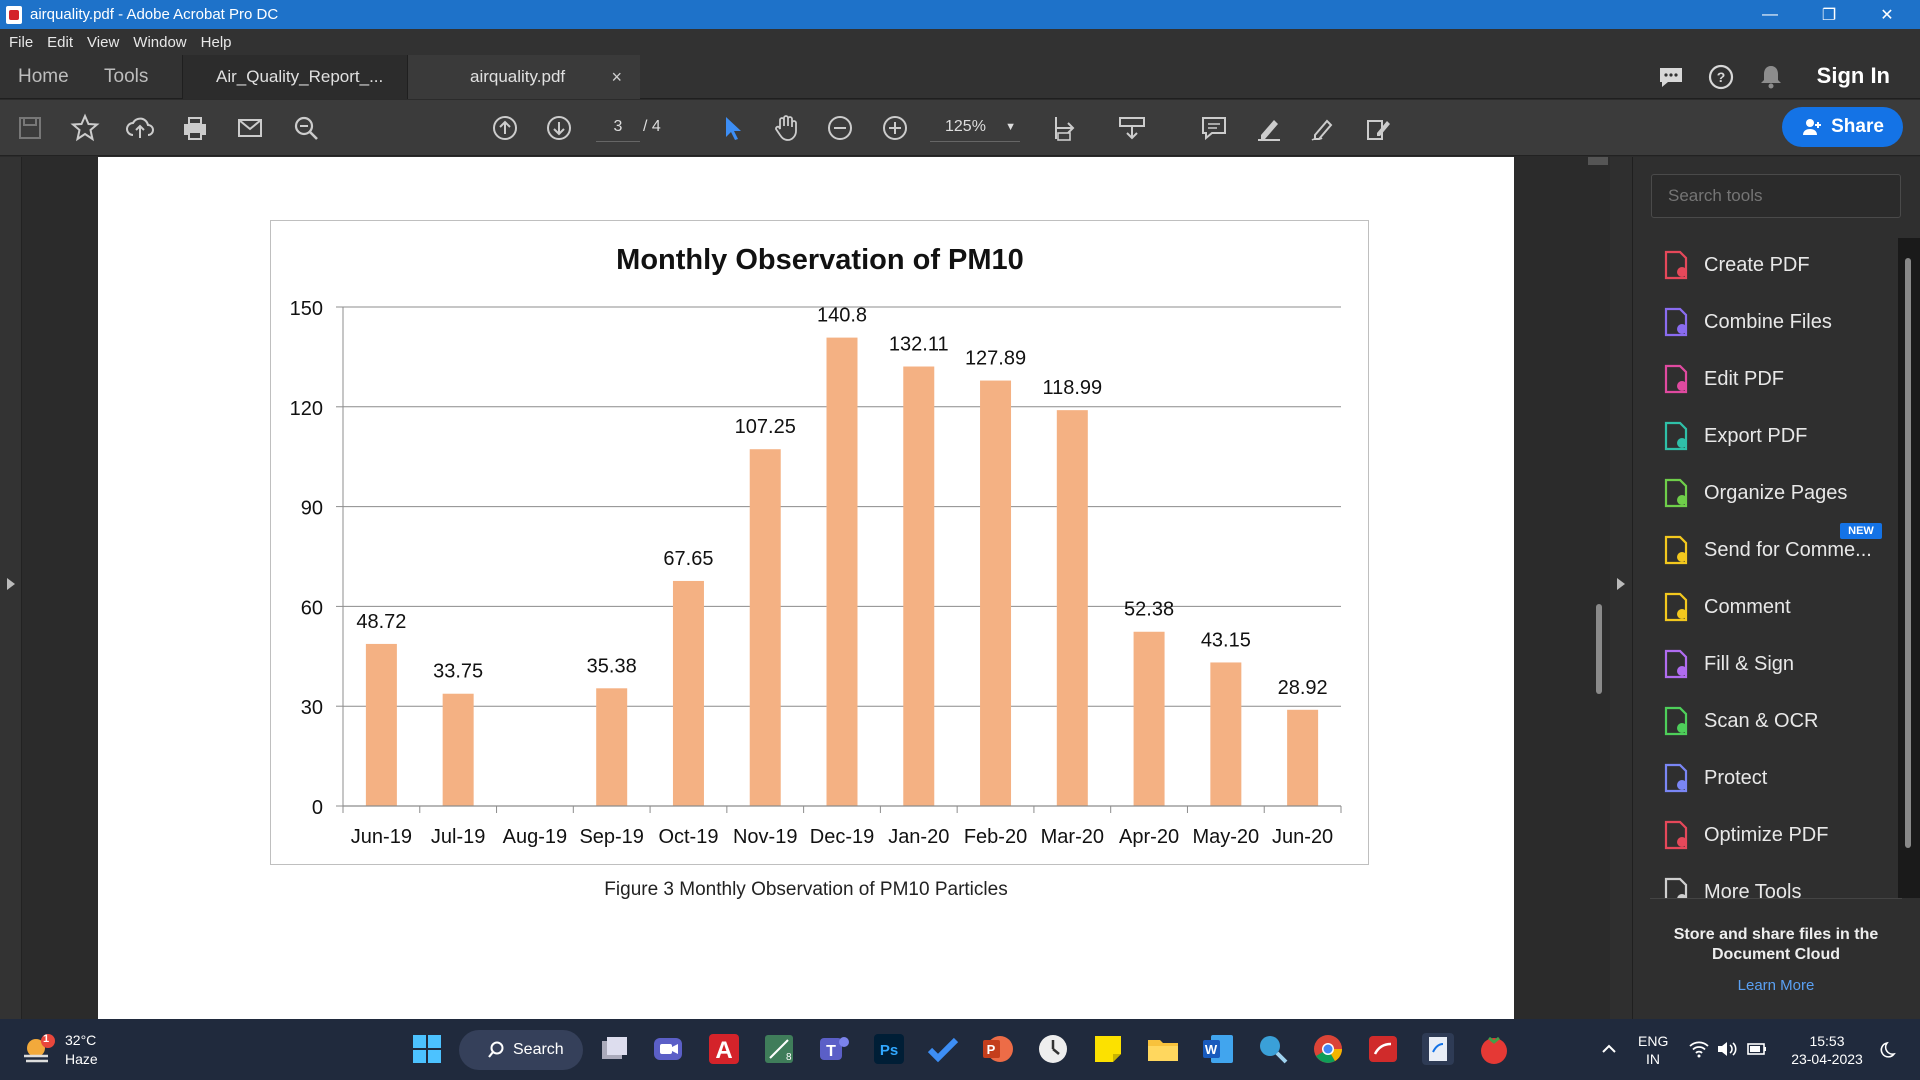 The height and width of the screenshot is (1080, 1920). Describe the element at coordinates (1776, 196) in the screenshot. I see `search-tools-input` at that location.